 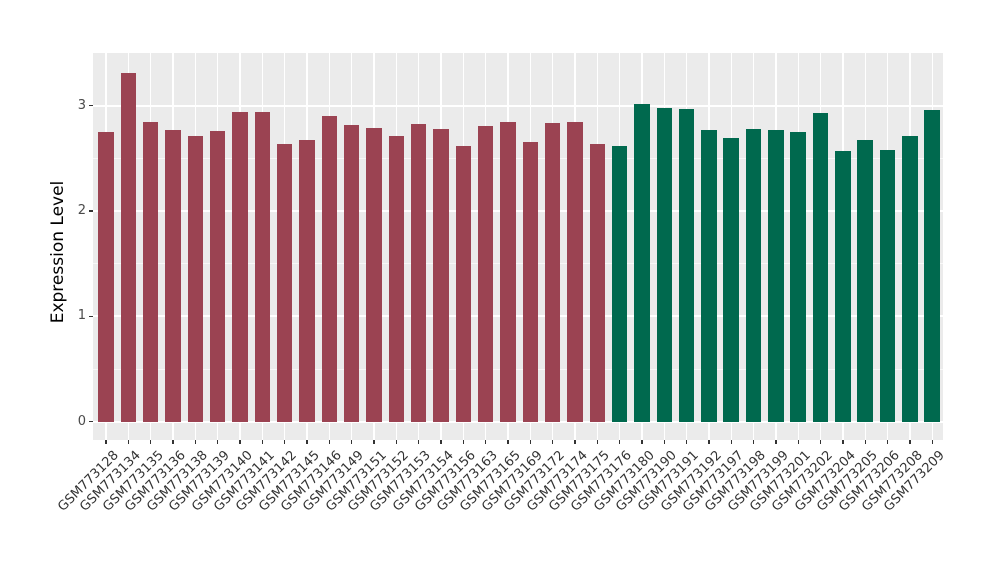 What do you see at coordinates (597, 282) in the screenshot?
I see `bar-GSM773175` at bounding box center [597, 282].